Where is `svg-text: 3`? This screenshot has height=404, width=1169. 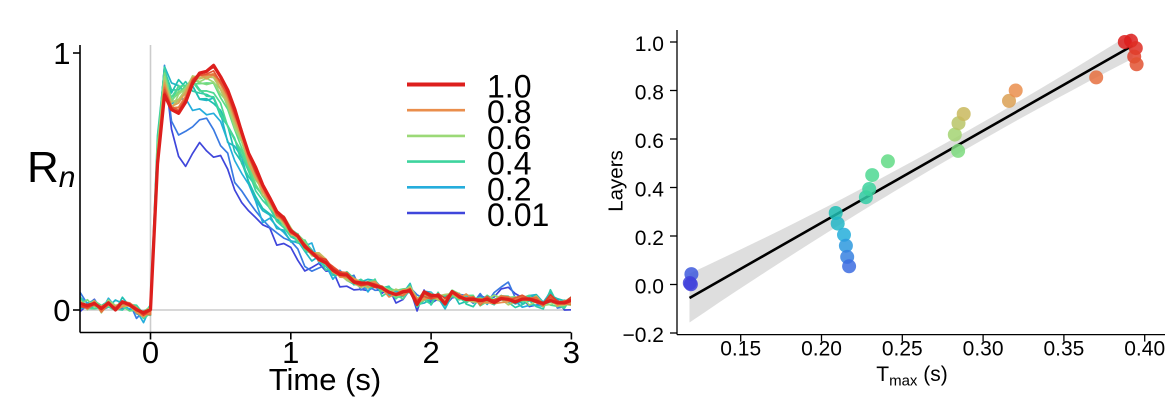 svg-text: 3 is located at coordinates (571, 352).